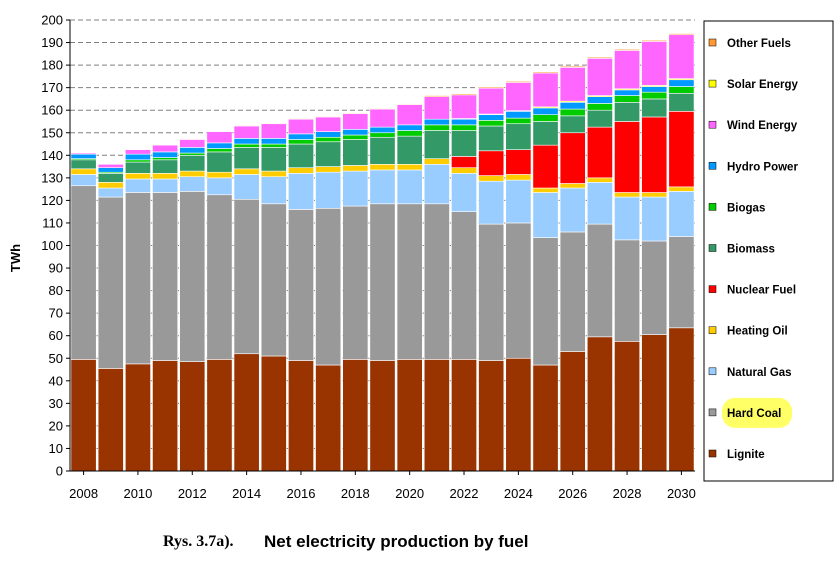  What do you see at coordinates (192, 174) in the screenshot?
I see `bar-segment-heating-oil-2012` at bounding box center [192, 174].